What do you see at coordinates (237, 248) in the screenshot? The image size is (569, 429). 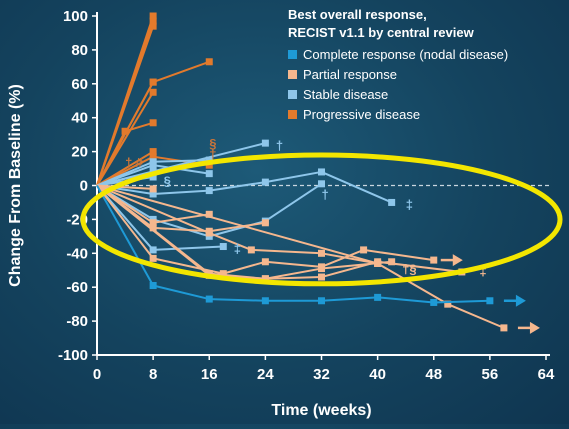 I see `footnote-symbol-9: ‡` at bounding box center [237, 248].